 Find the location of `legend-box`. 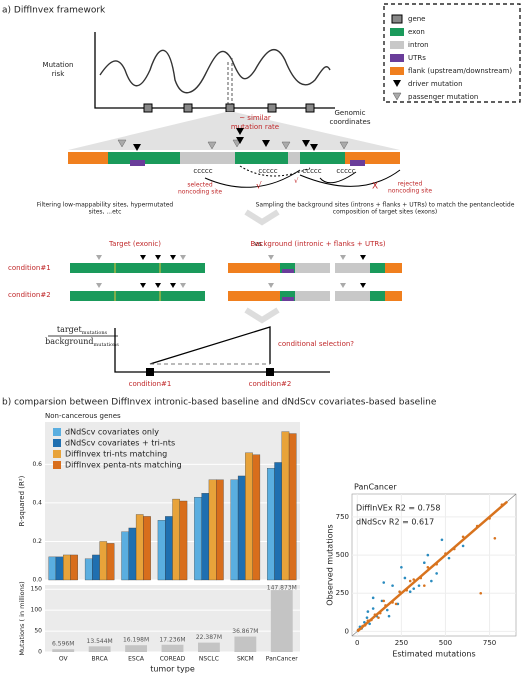

legend-box is located at coordinates (452, 53).